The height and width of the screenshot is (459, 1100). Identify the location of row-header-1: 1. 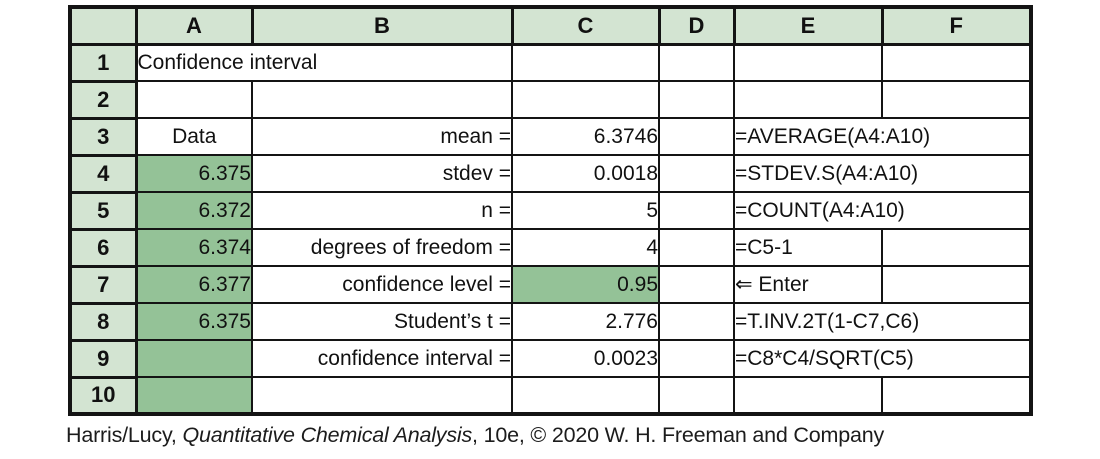
(103, 62).